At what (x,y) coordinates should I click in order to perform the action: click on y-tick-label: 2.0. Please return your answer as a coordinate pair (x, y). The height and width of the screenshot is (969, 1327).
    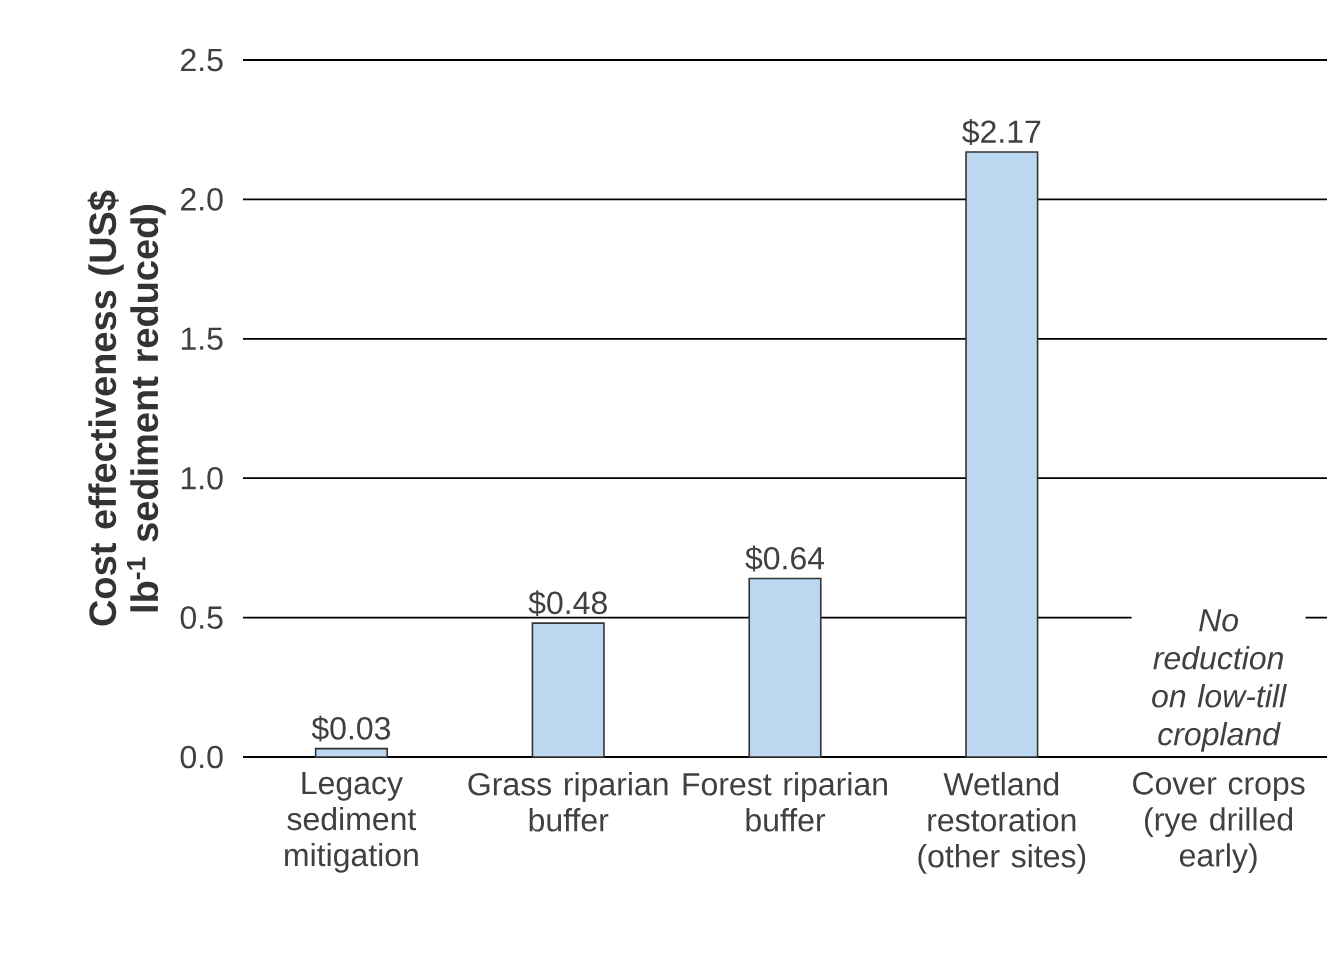
    Looking at the image, I should click on (202, 199).